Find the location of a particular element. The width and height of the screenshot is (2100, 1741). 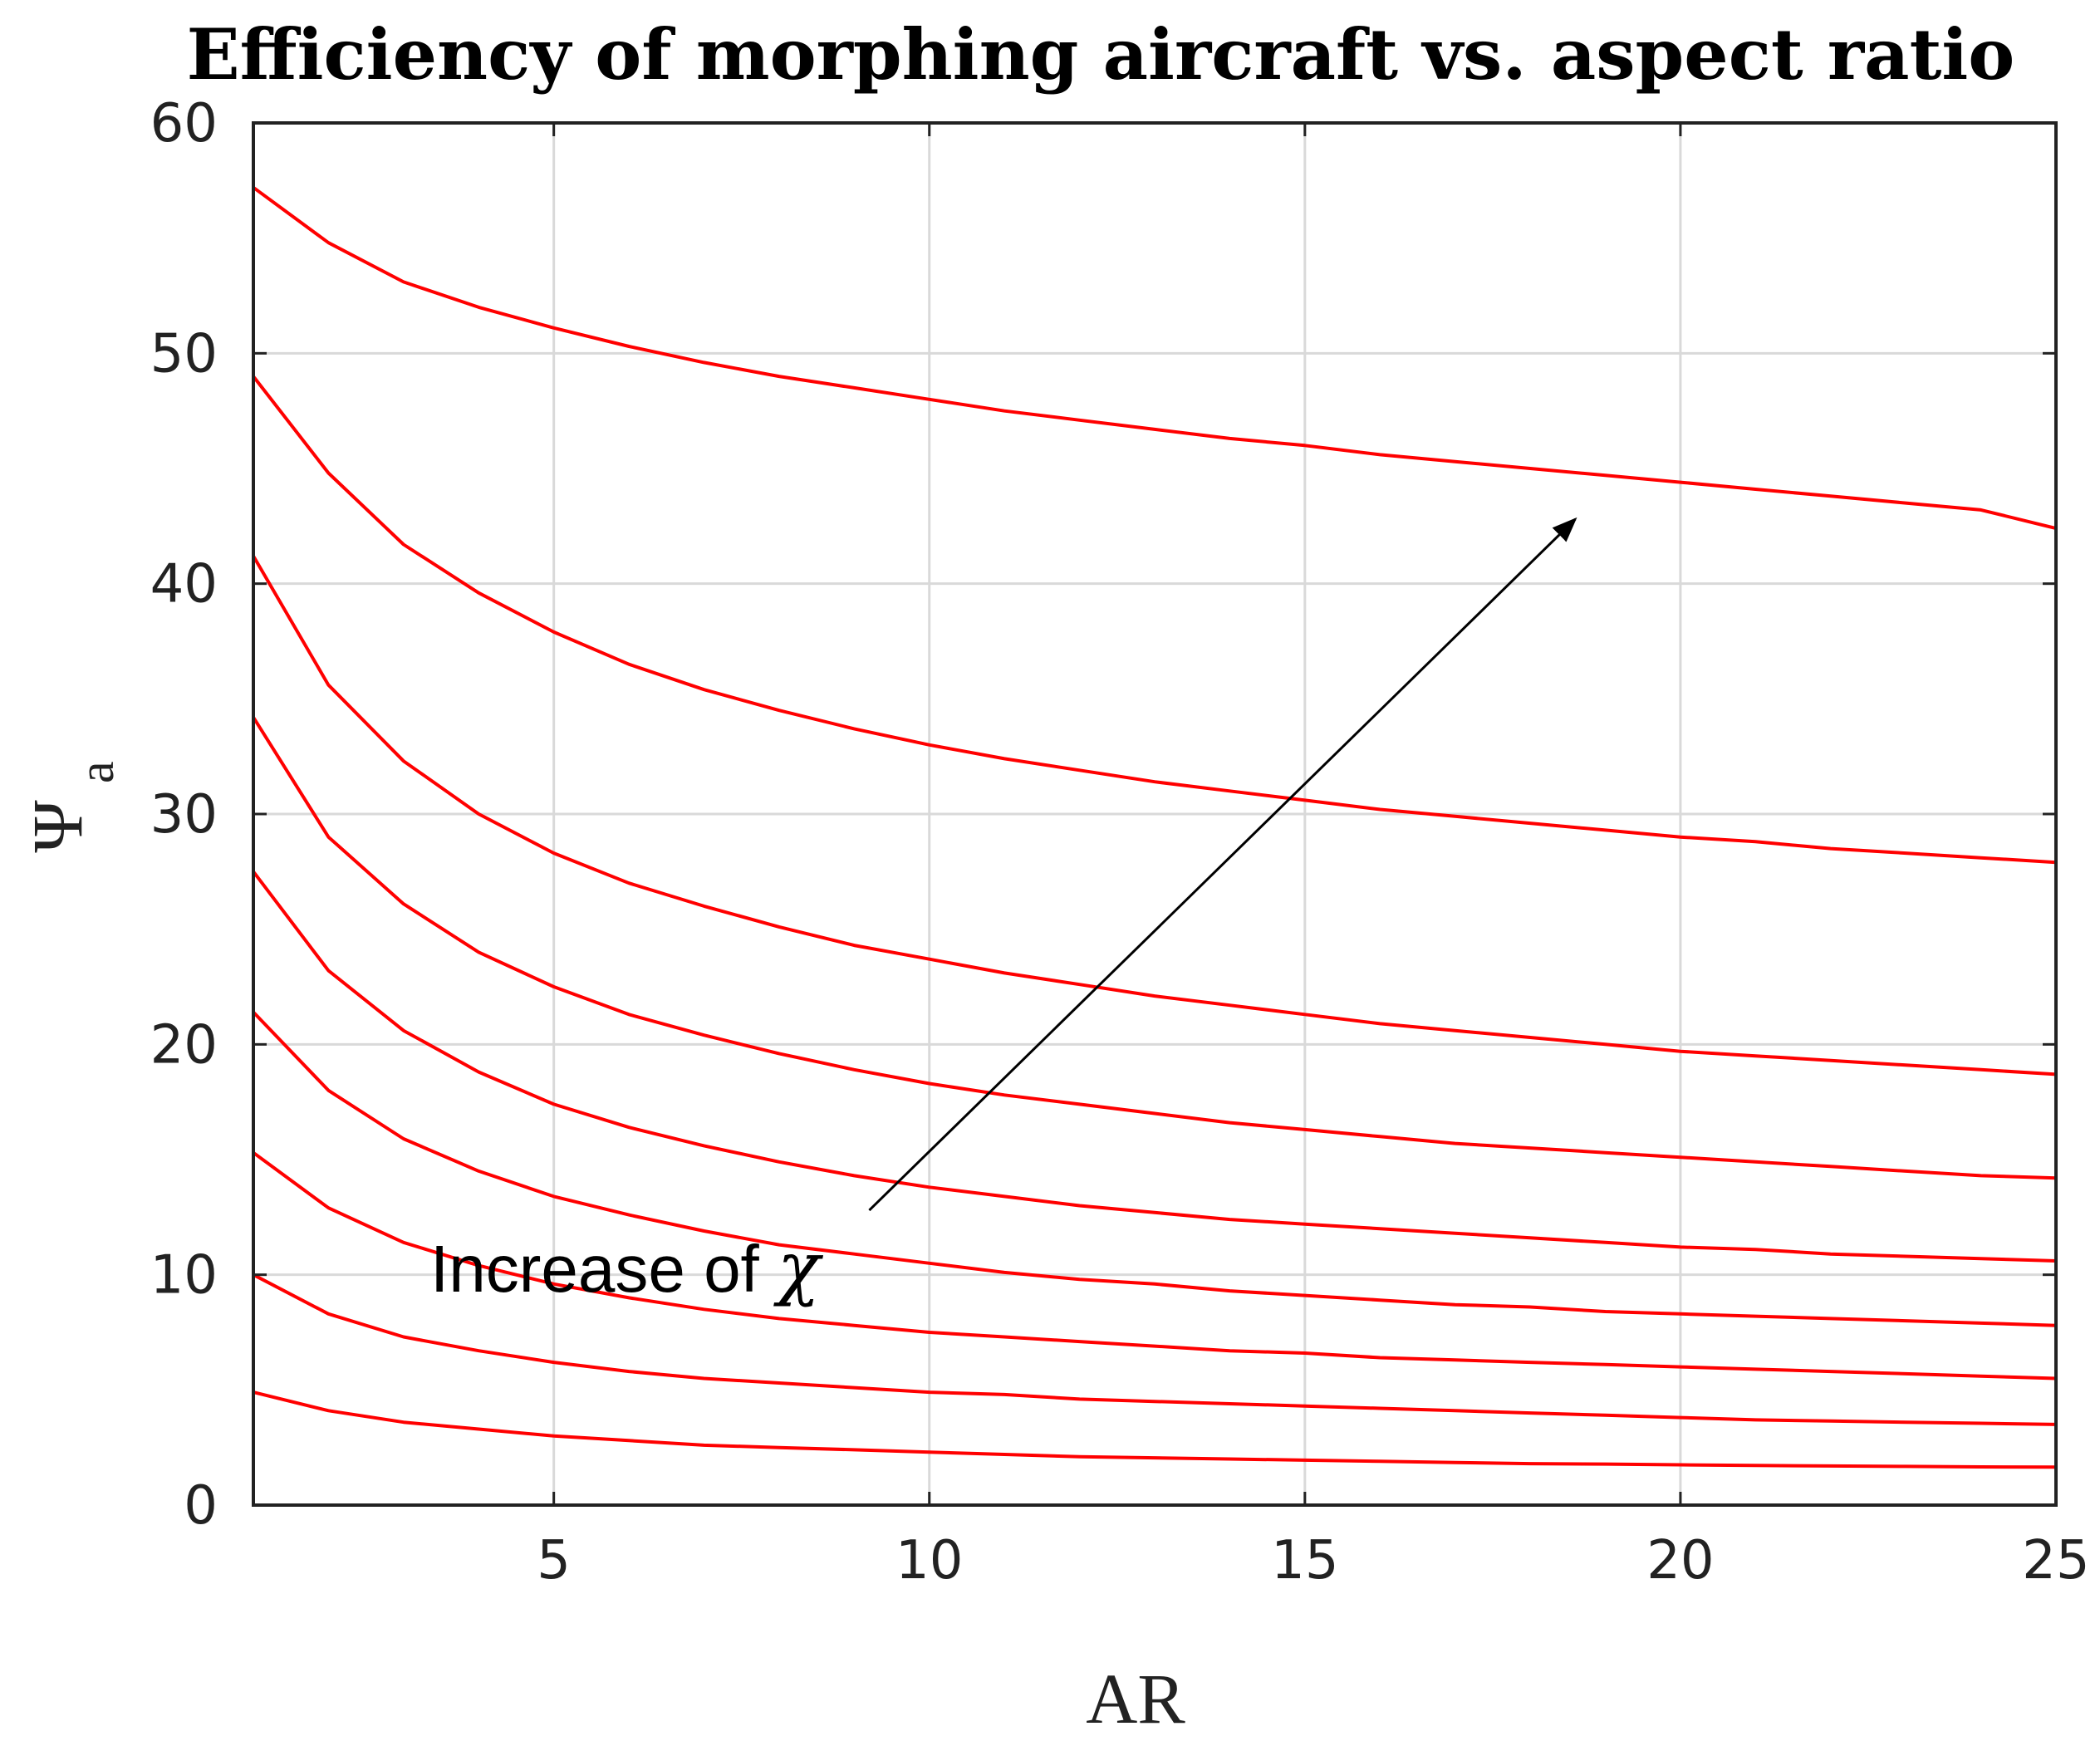

x-tick-label: 10 is located at coordinates (929, 1560).